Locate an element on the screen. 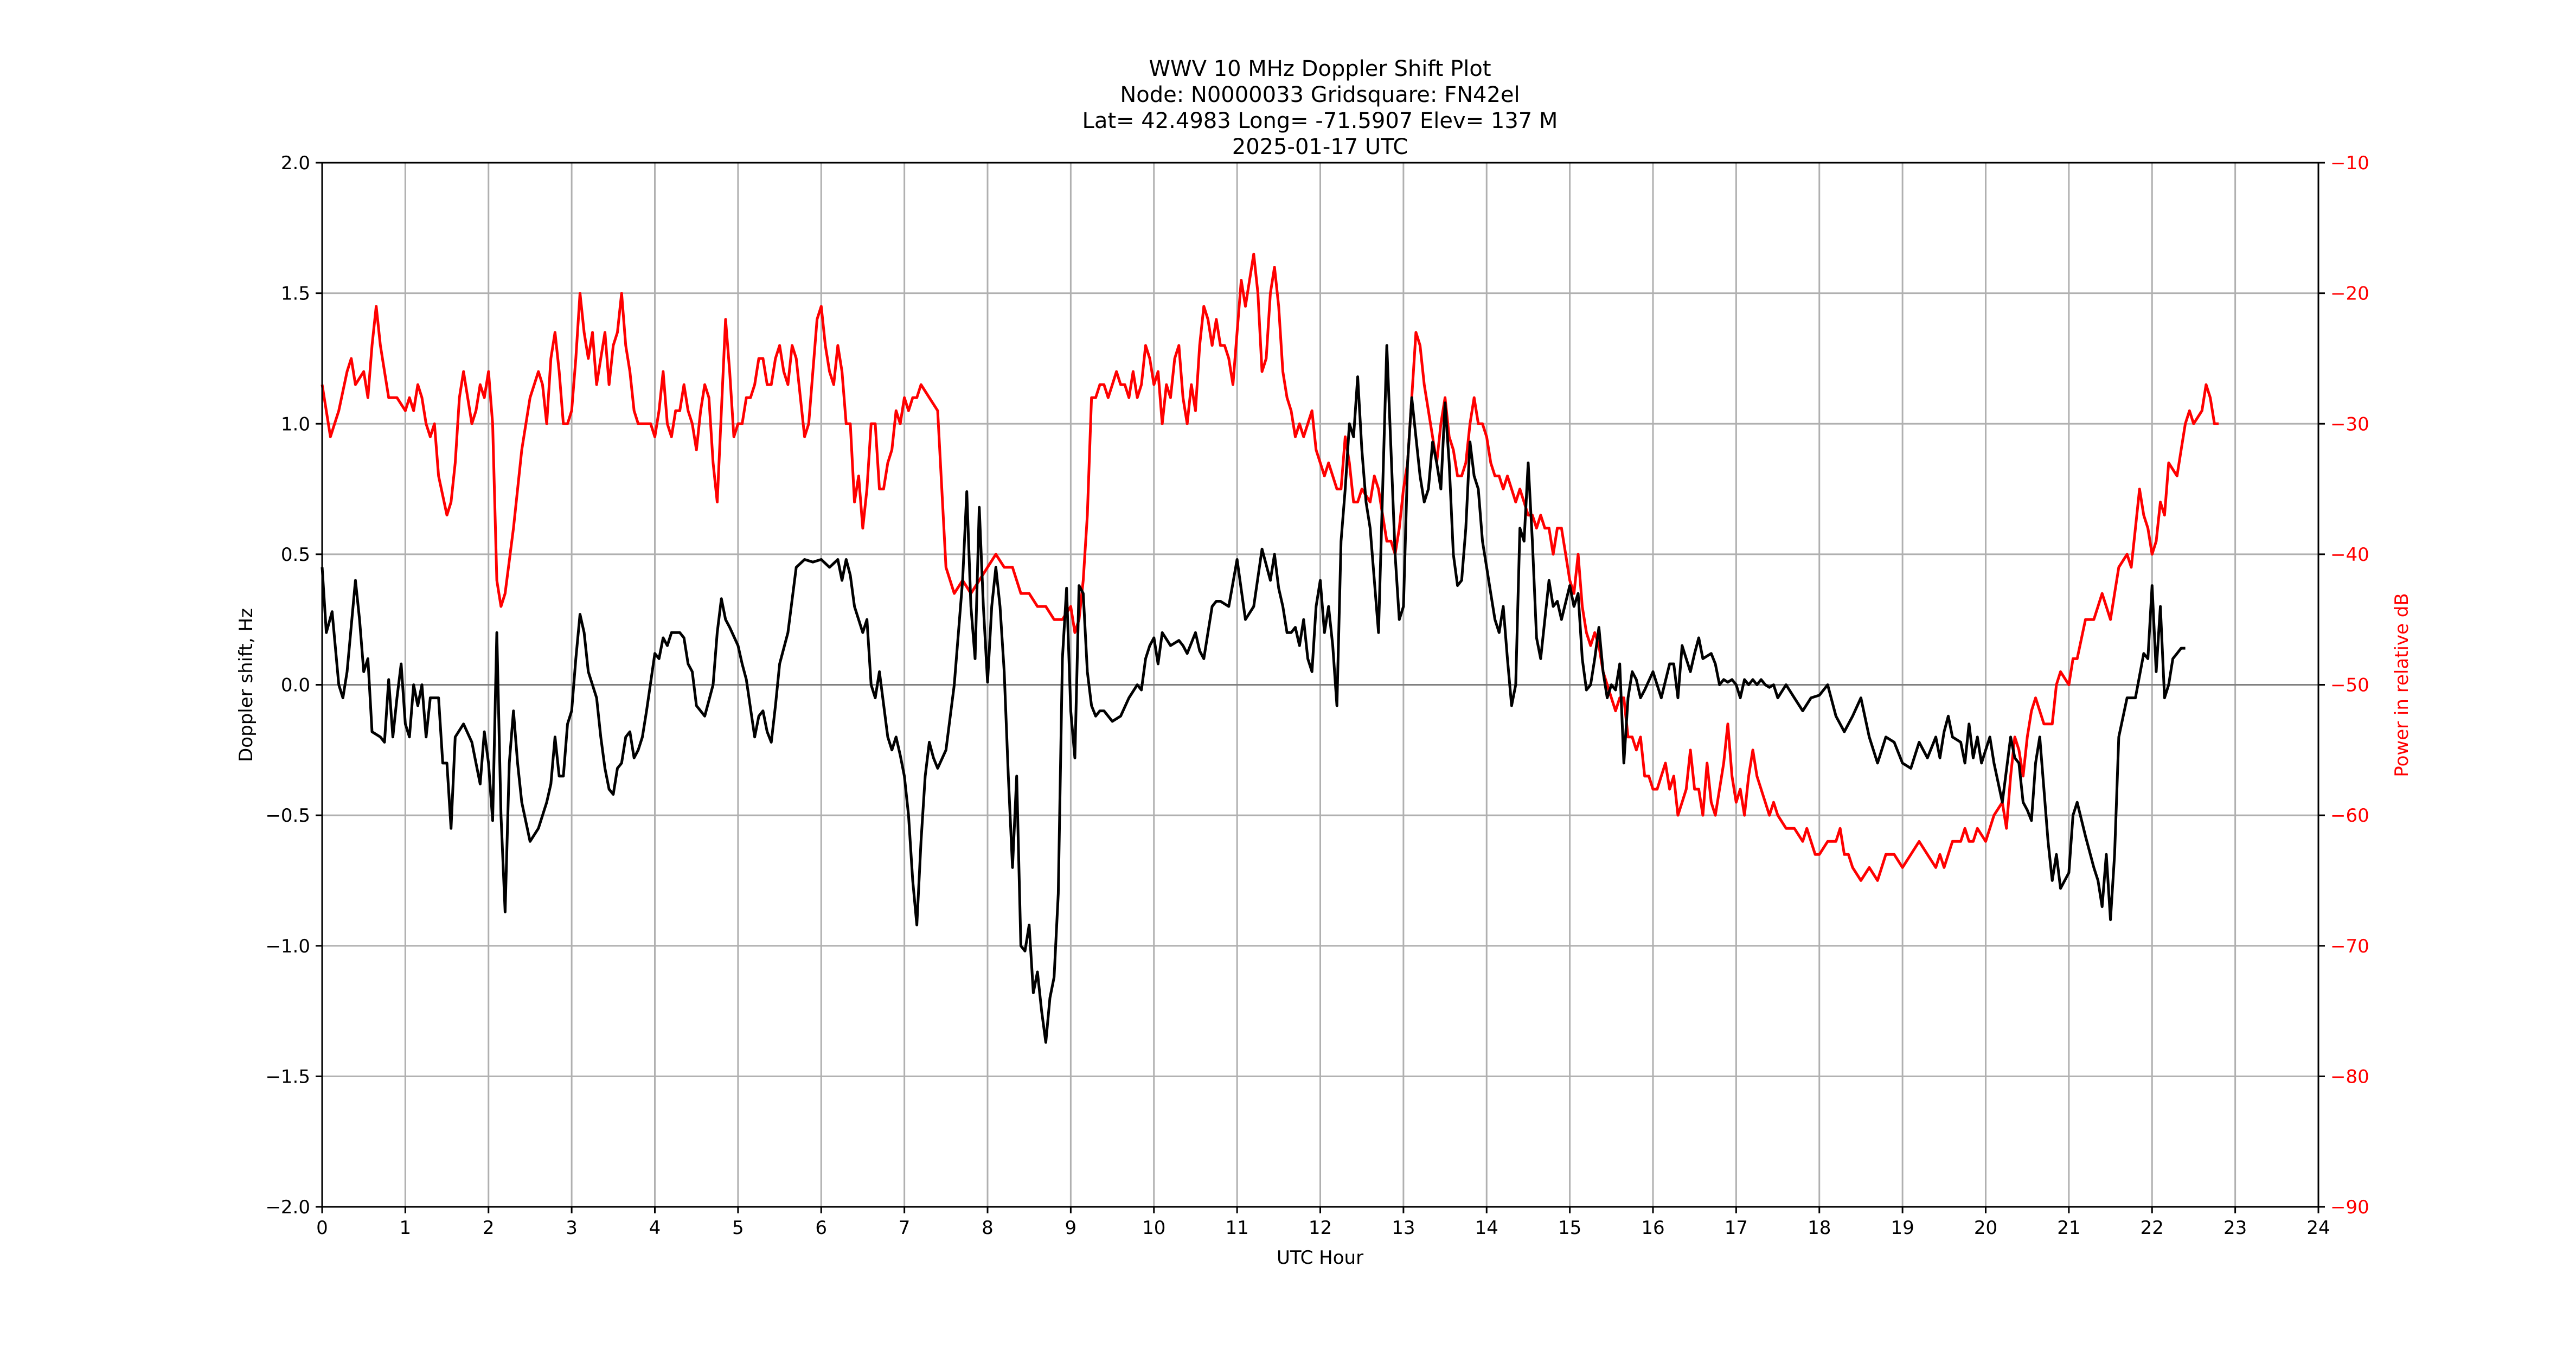  chart-subtitle-node: Node: N0000033 Gridsquare: FN42el is located at coordinates (1320, 94).